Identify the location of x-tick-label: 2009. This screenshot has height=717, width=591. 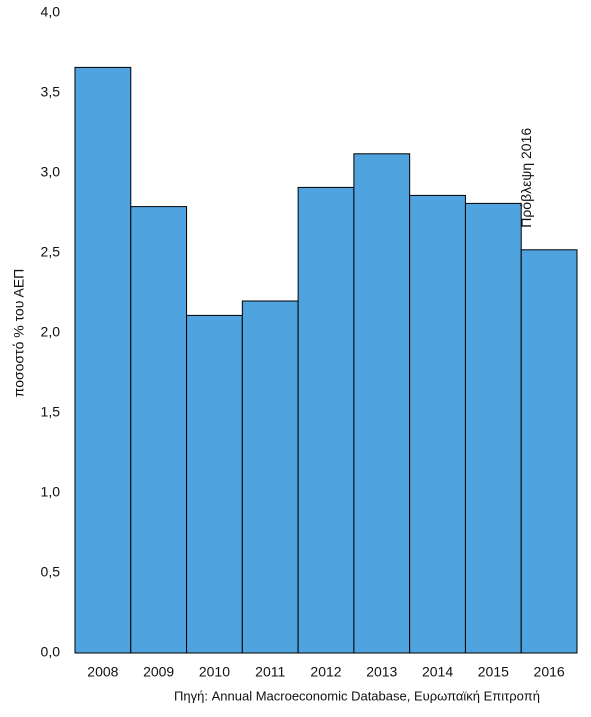
(158, 672).